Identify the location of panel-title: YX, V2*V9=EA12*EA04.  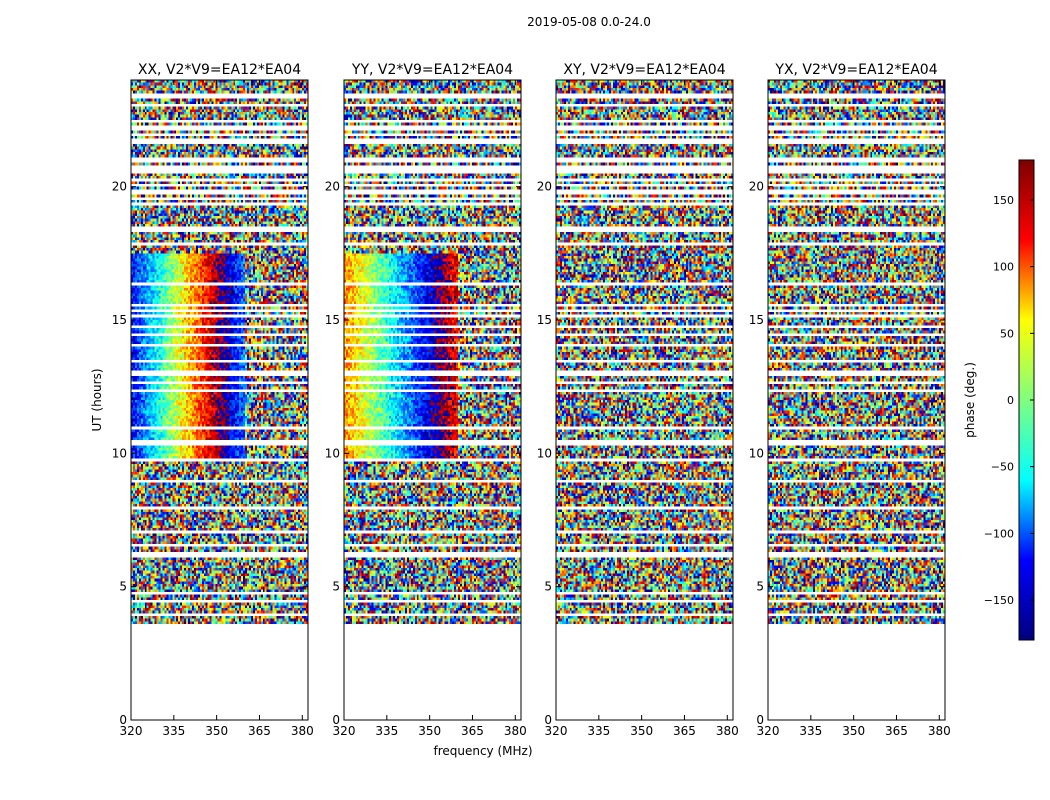
(855, 70).